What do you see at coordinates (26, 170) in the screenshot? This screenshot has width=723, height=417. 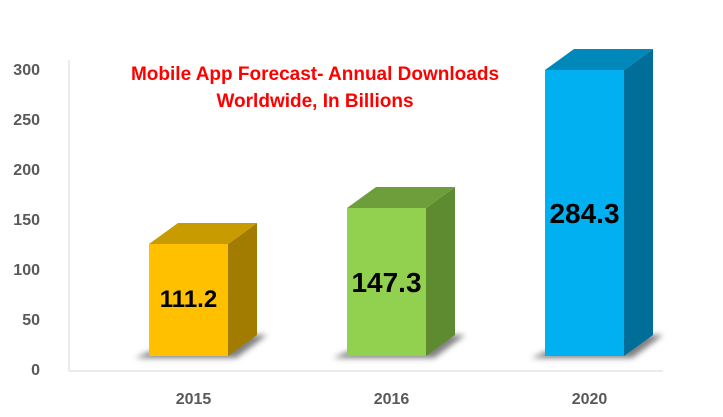 I see `y-tick-label: 200` at bounding box center [26, 170].